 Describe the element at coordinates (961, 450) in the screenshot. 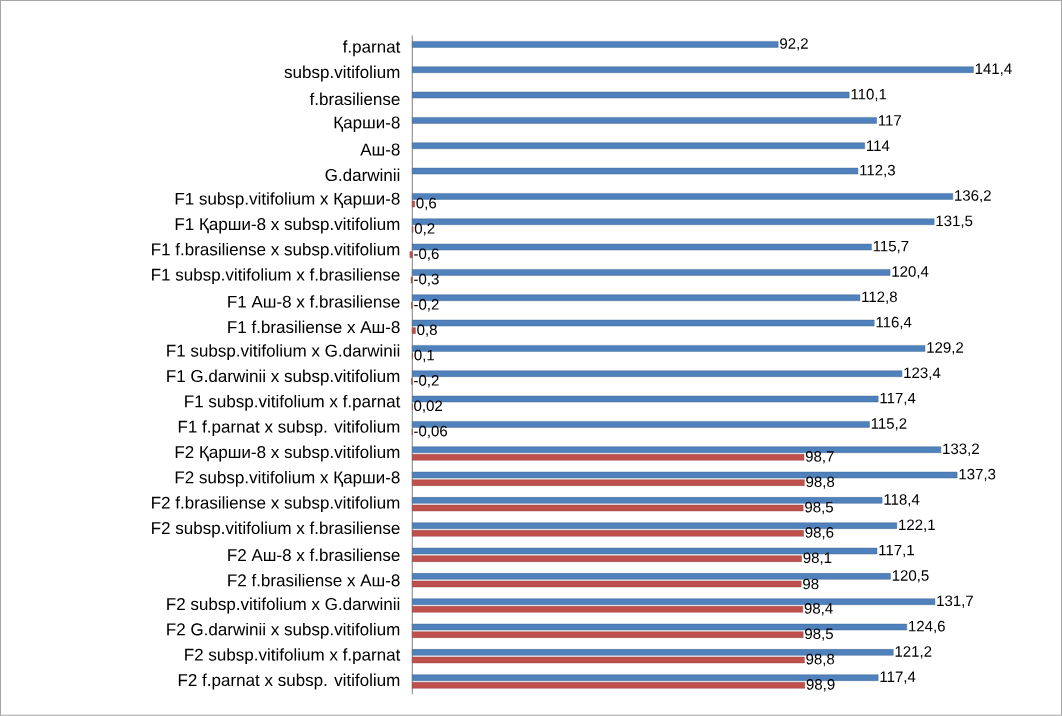

I see `data-label: 133,2` at that location.